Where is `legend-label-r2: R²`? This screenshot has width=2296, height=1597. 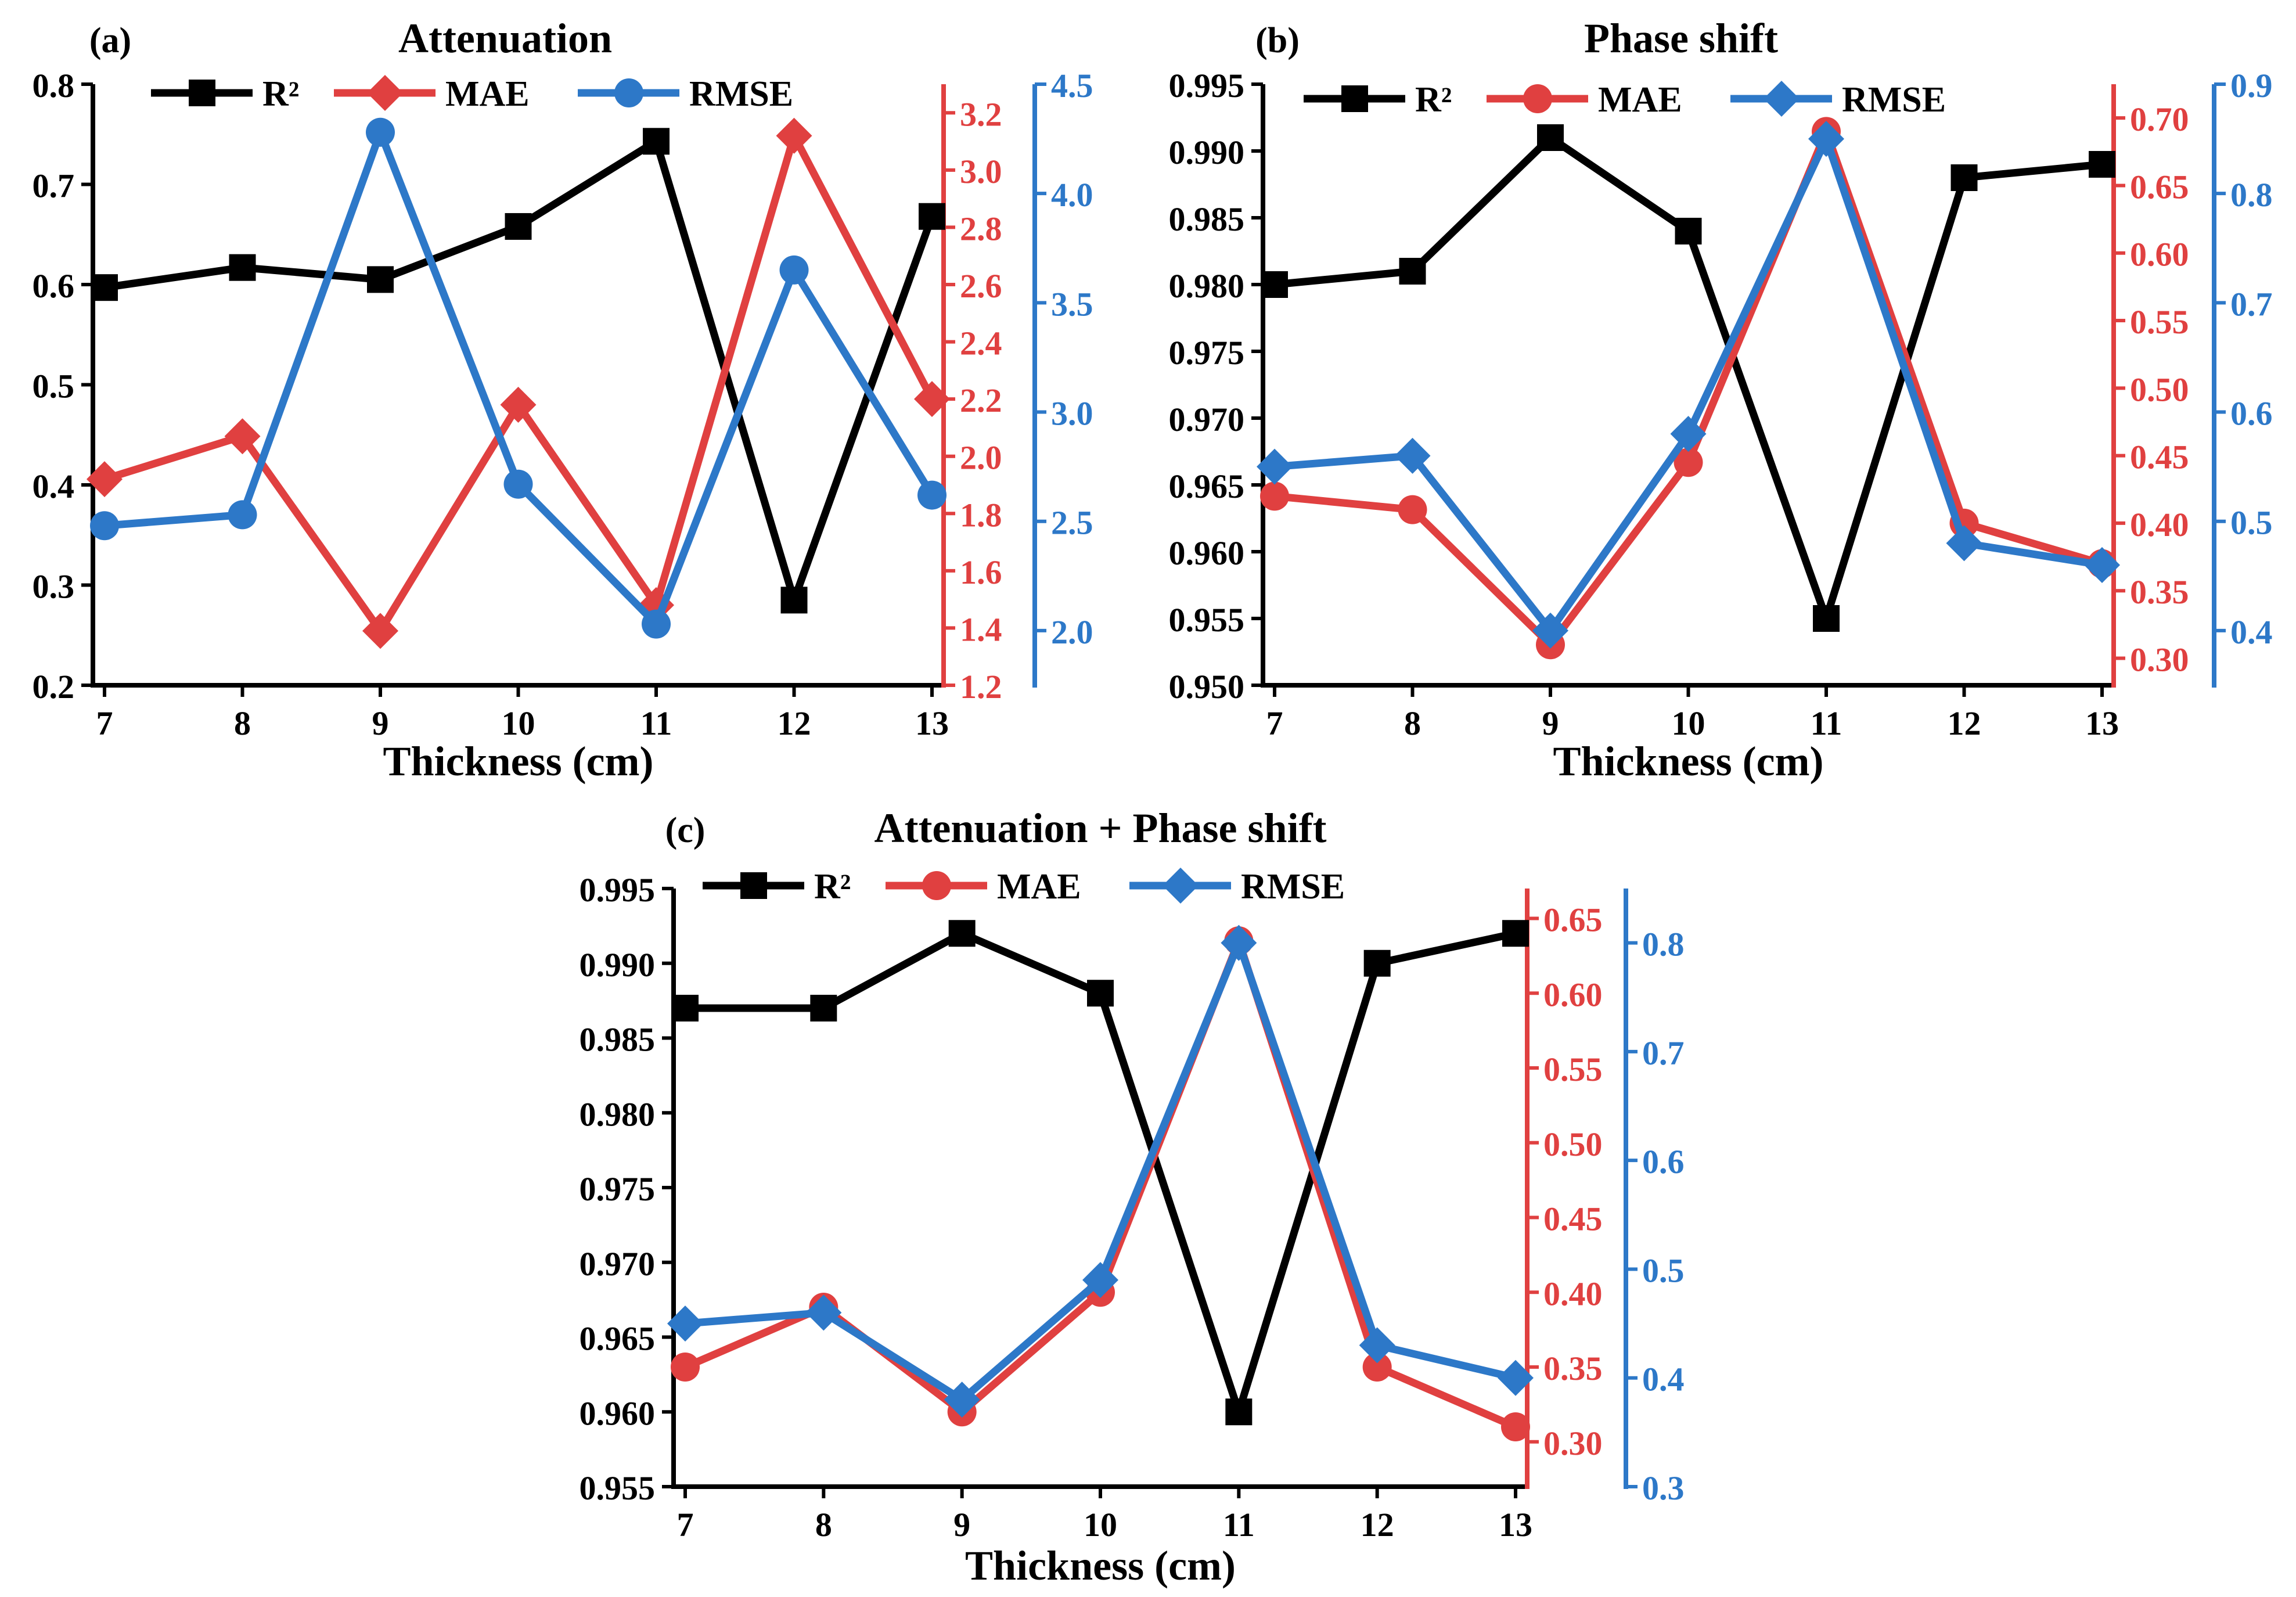 legend-label-r2: R² is located at coordinates (280, 94).